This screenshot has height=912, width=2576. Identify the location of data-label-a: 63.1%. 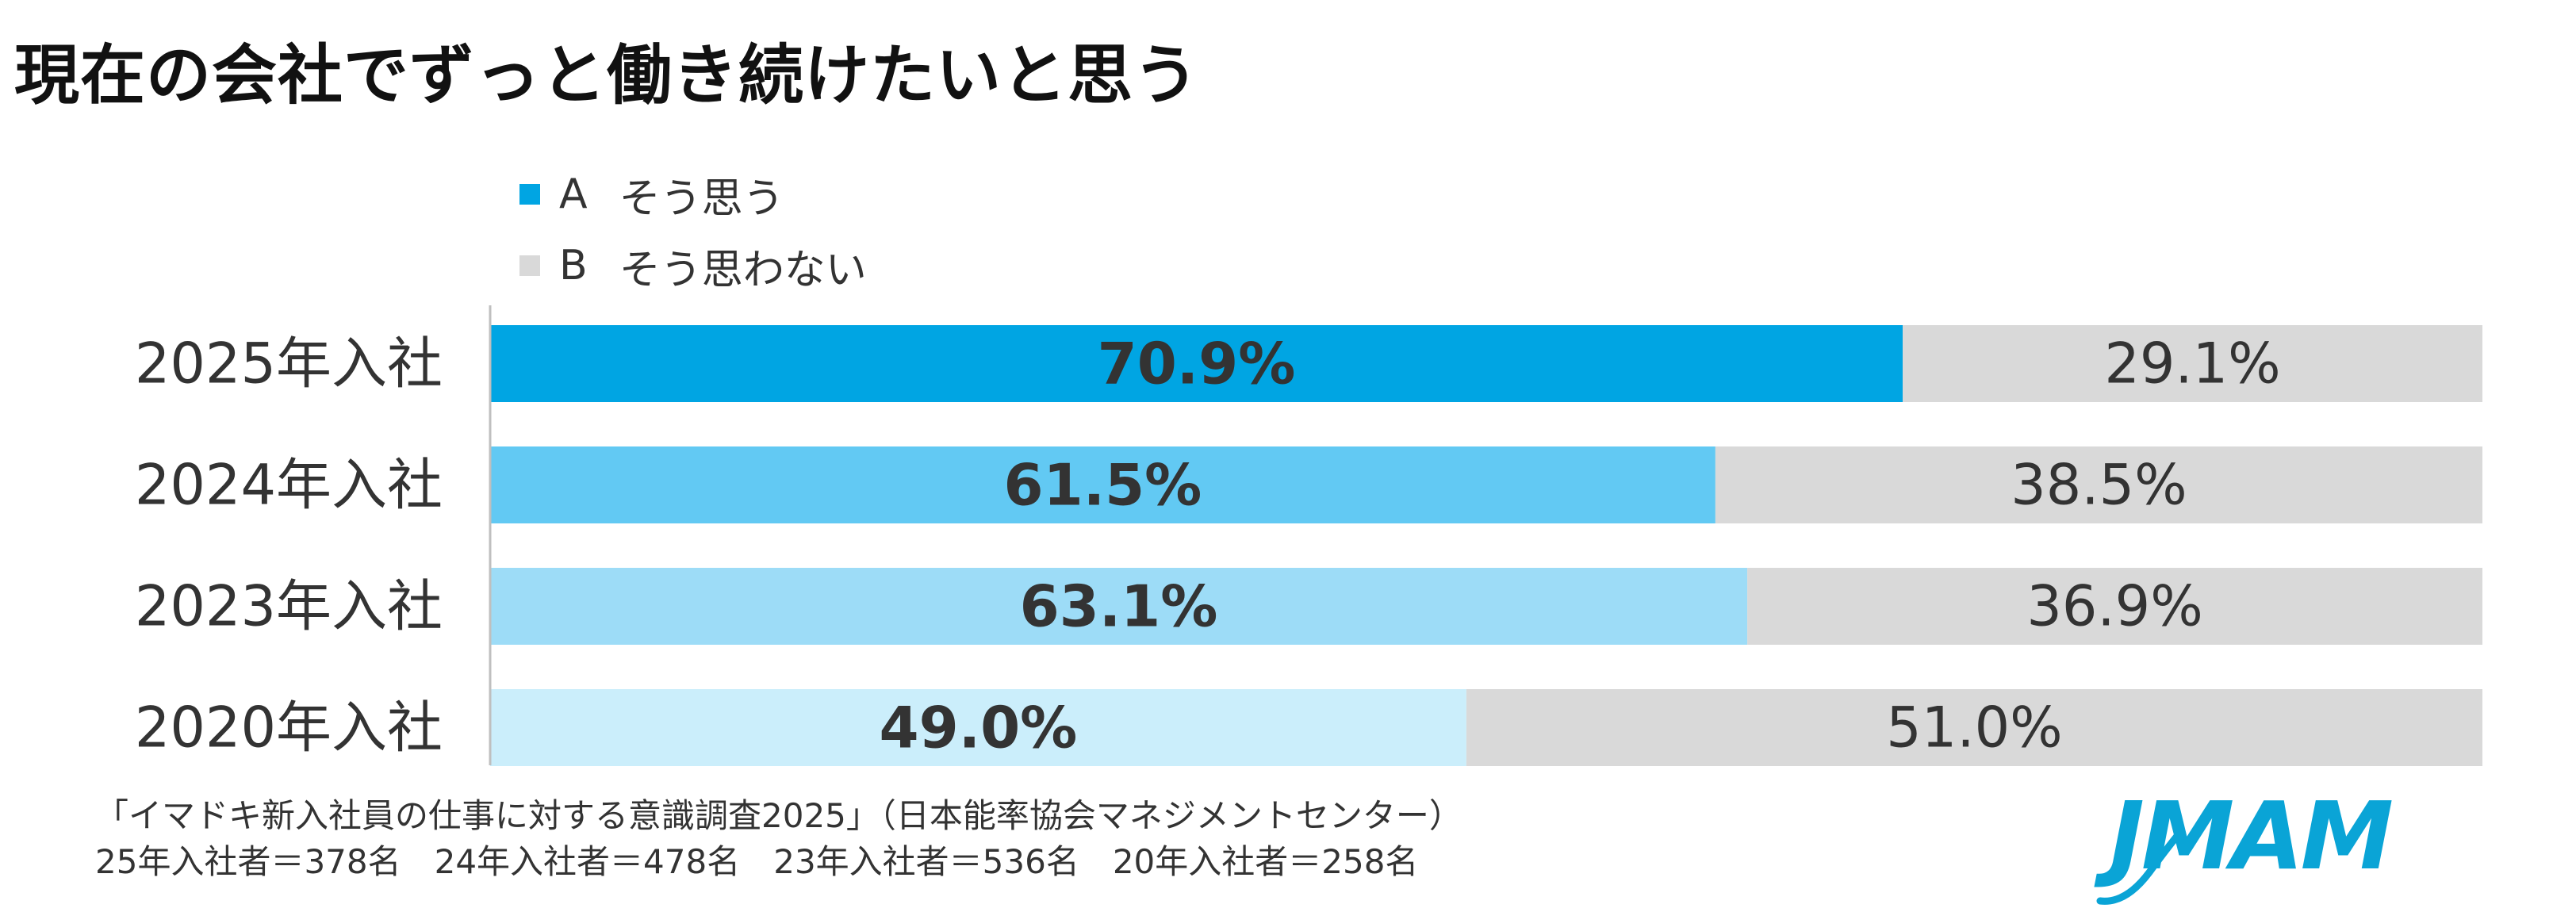
(1119, 606).